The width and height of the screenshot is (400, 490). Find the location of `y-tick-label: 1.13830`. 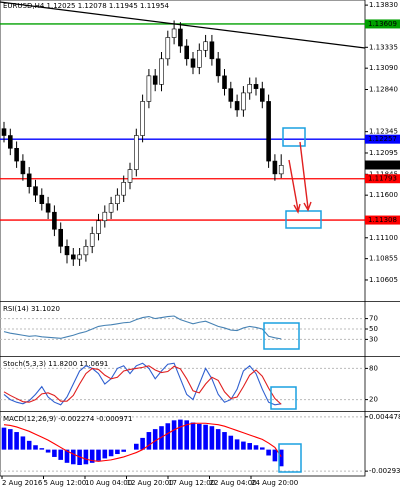

y-tick-label: 1.13830 is located at coordinates (383, 5).